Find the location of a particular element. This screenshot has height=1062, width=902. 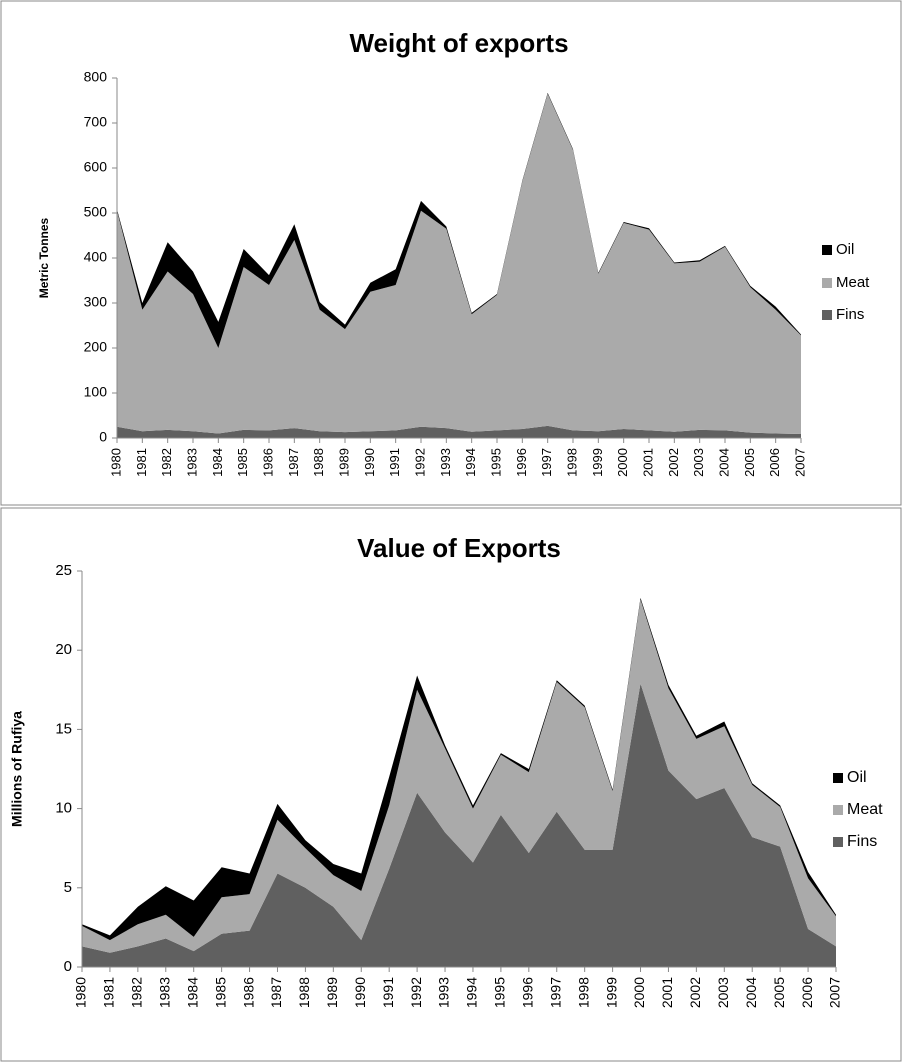

y-tick-label: 700 is located at coordinates (96, 122).